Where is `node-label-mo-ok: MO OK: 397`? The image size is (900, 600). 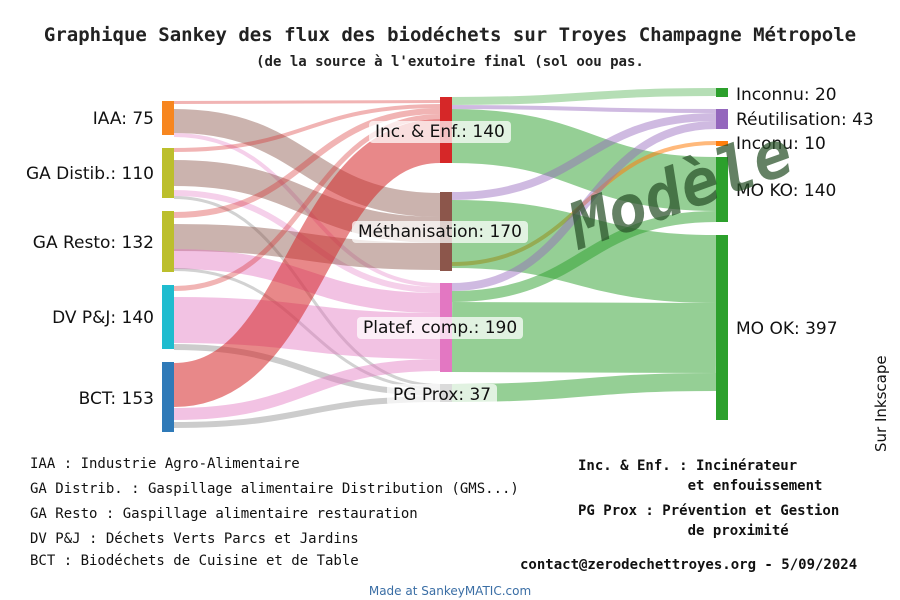 node-label-mo-ok: MO OK: 397 is located at coordinates (787, 329).